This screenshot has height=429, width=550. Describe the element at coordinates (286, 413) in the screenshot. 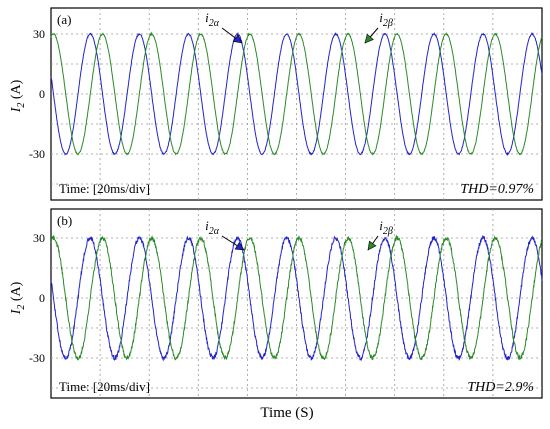

I see `x-axis-label: Time (S)` at that location.